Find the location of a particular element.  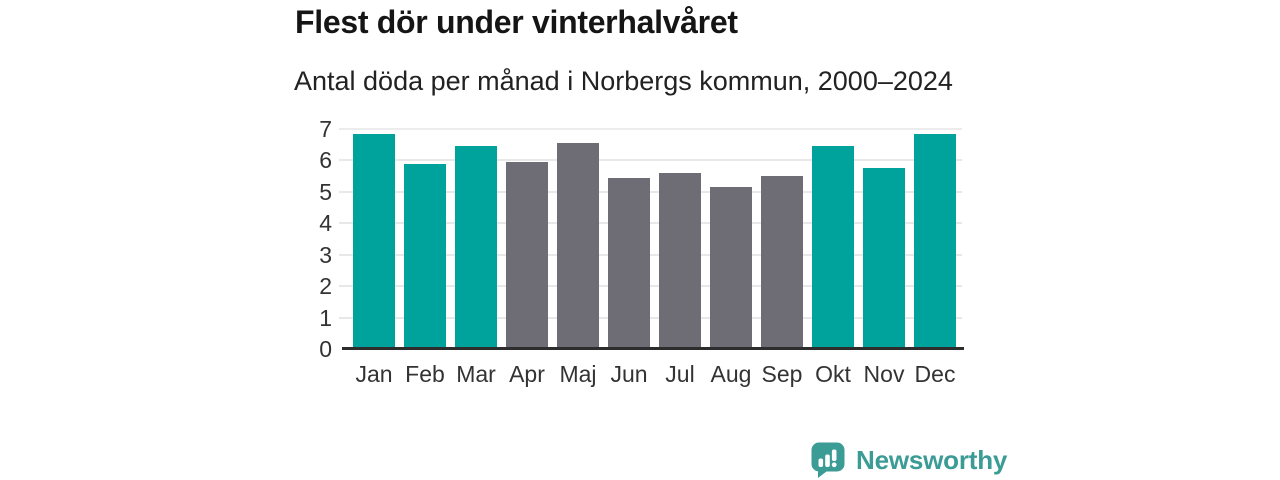

gridline-y3 is located at coordinates (650, 254).